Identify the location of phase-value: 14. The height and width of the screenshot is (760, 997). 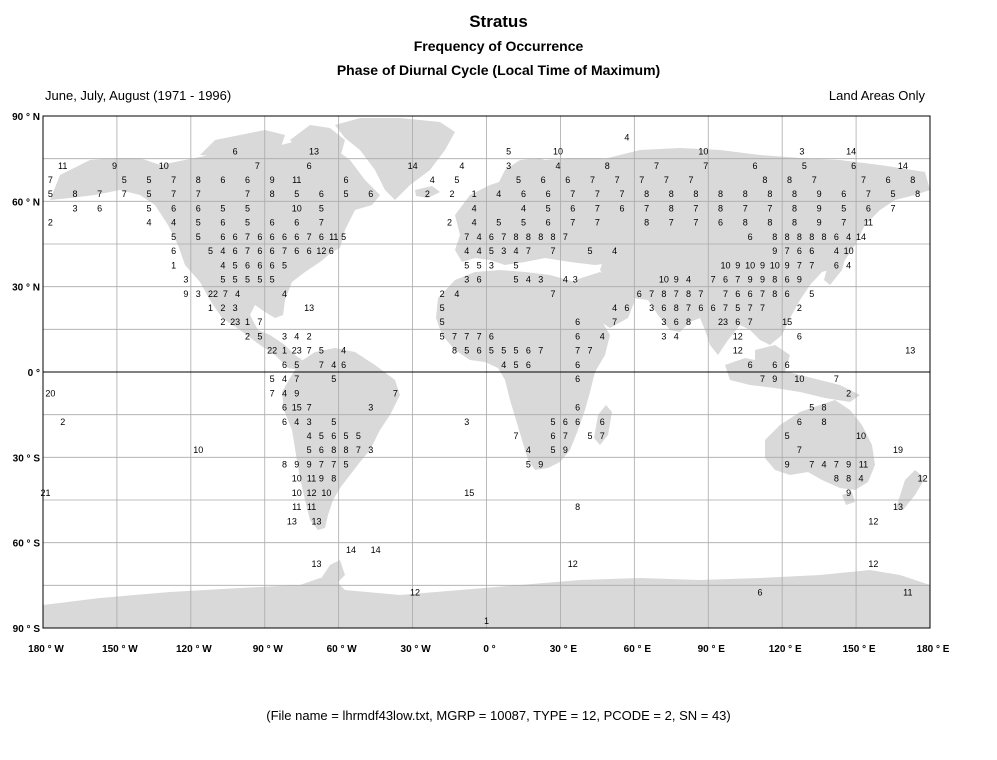
(851, 152).